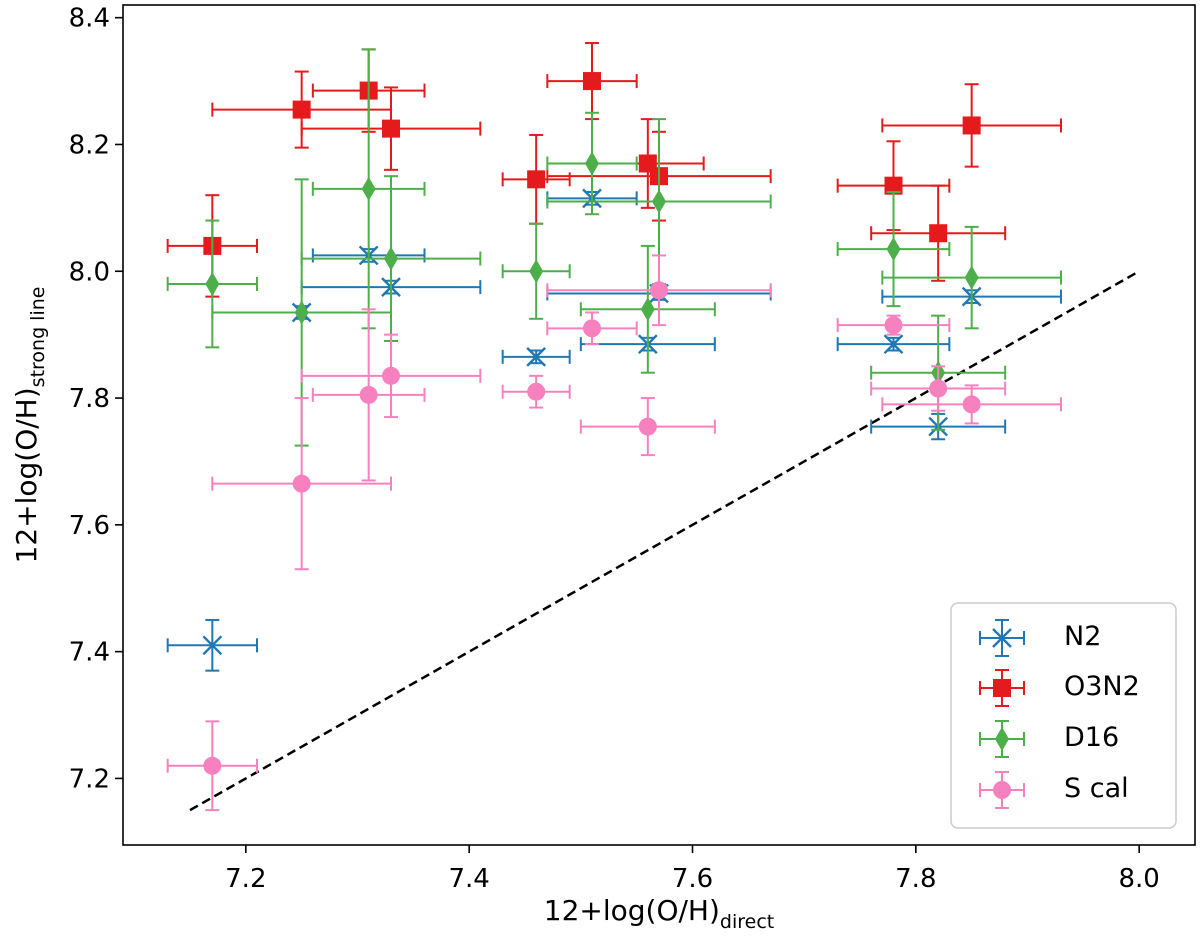 Image resolution: width=1200 pixels, height=944 pixels. I want to click on legend-markers, so click(1002, 714).